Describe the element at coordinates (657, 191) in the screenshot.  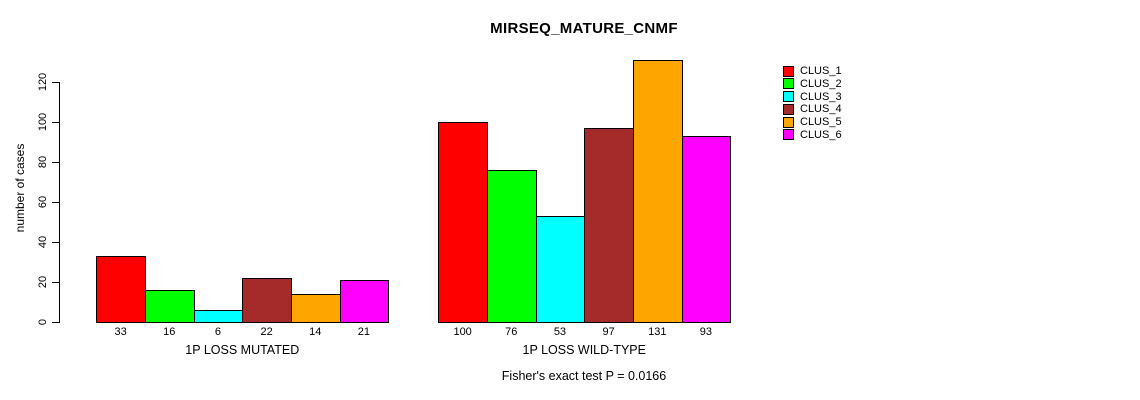
I see `bar-clus_5-group2` at that location.